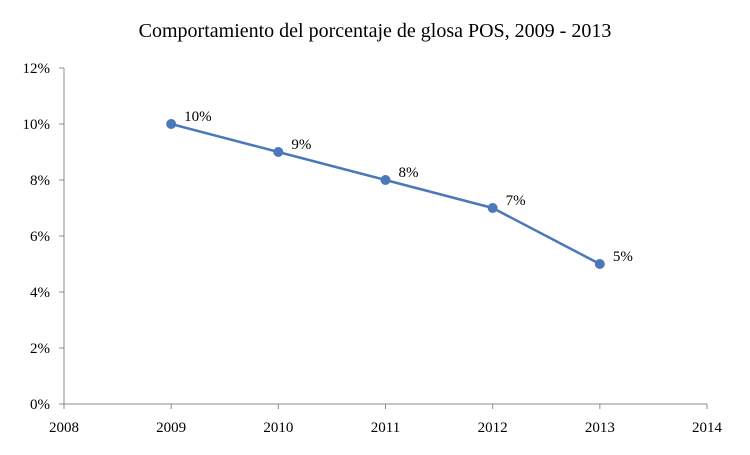  Describe the element at coordinates (40, 293) in the screenshot. I see `y-tick-label: 4%` at that location.